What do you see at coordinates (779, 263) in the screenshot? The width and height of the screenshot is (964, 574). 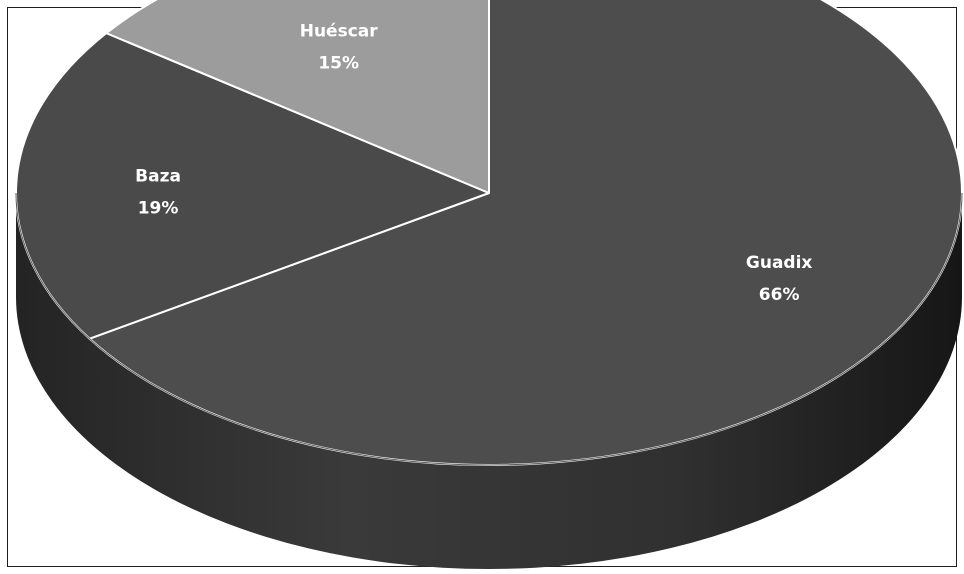 I see `slice-label-name: Guadix` at bounding box center [779, 263].